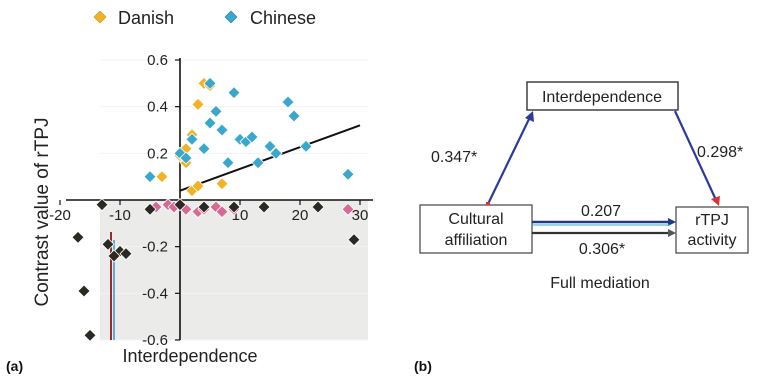 This screenshot has height=378, width=762. Describe the element at coordinates (601, 211) in the screenshot. I see `path-c-prime-value: 0.207` at that location.